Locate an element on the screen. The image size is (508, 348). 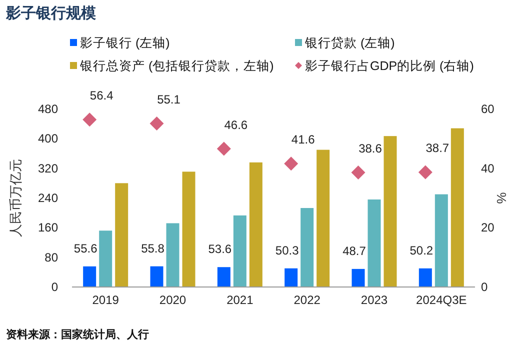
data-label: 38.6 is located at coordinates (370, 148).